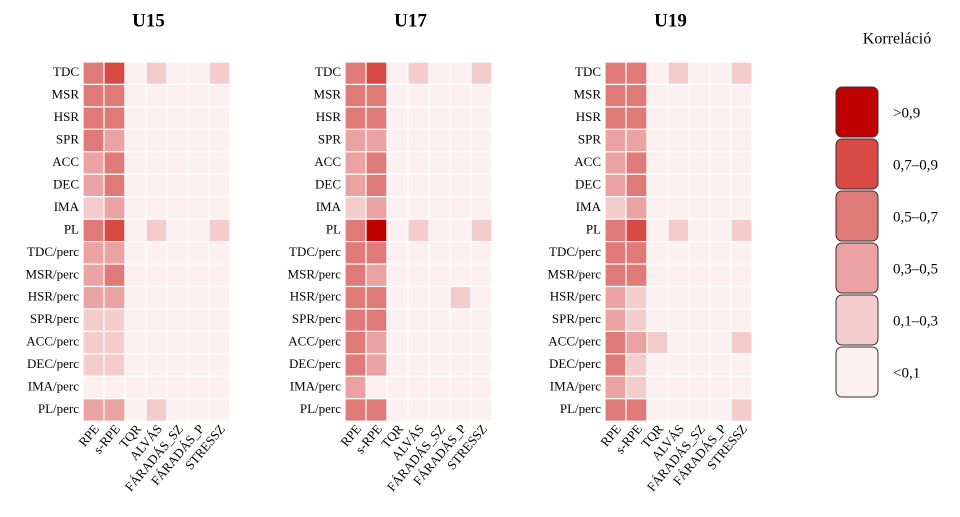 The height and width of the screenshot is (517, 960). What do you see at coordinates (575, 386) in the screenshot?
I see `row-label: IMA/perc` at bounding box center [575, 386].